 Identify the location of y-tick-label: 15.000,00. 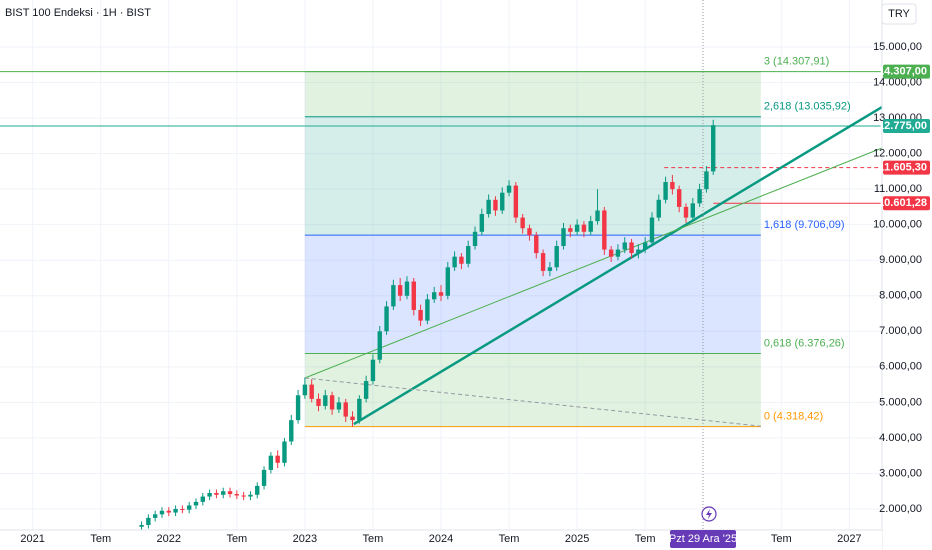
(897, 47).